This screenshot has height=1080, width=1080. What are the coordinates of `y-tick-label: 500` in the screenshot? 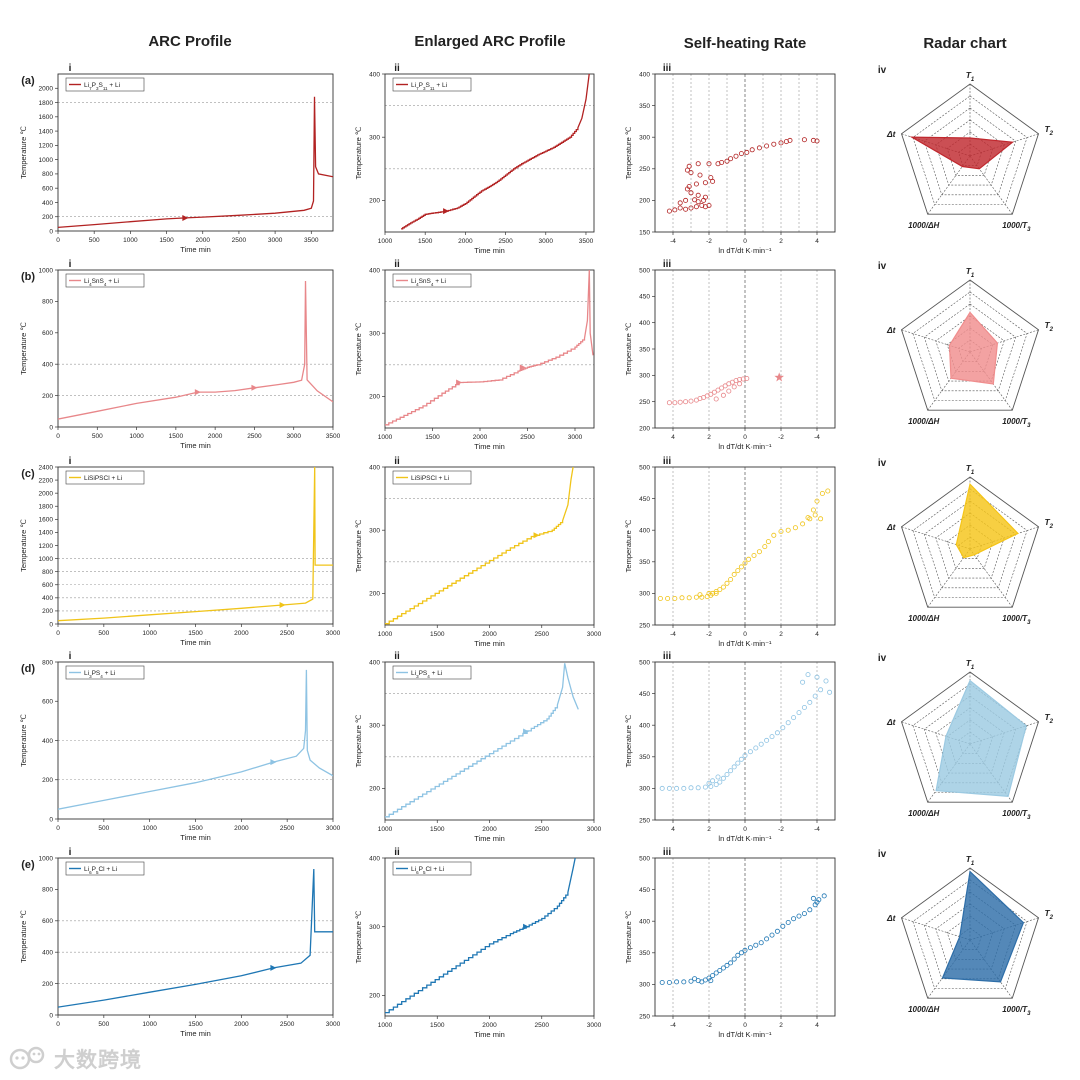 It's located at (644, 662).